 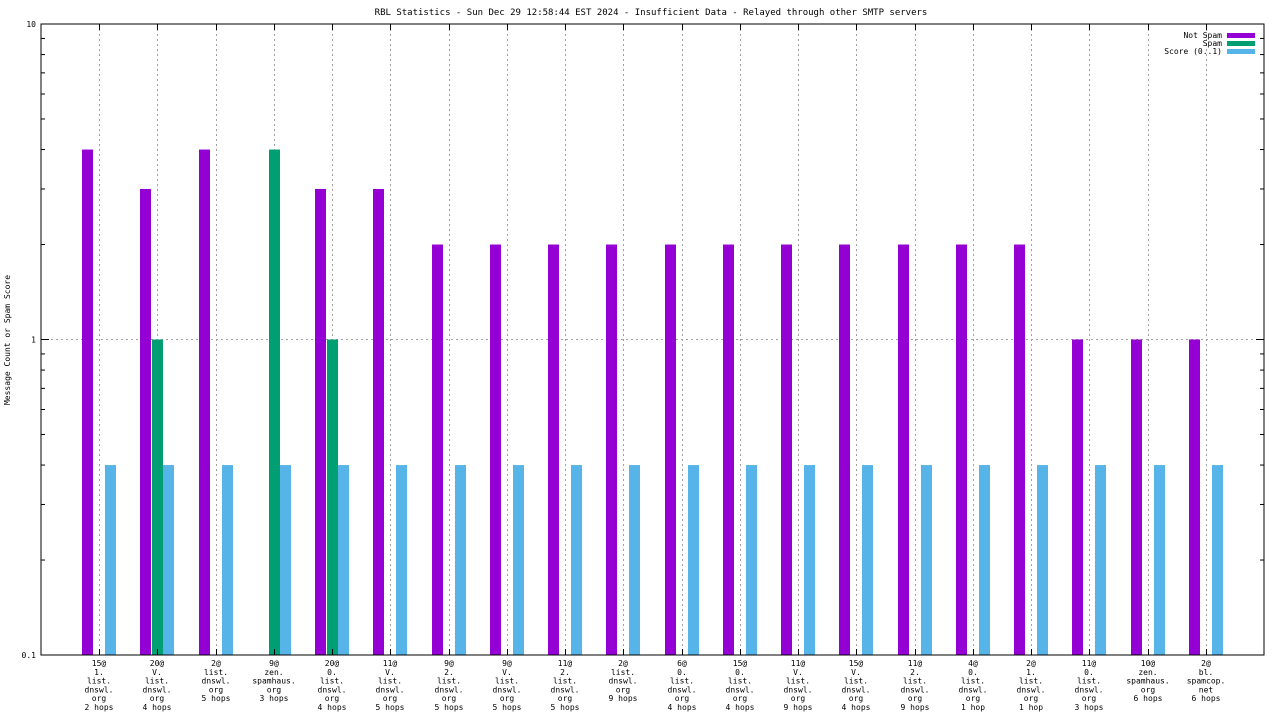 I want to click on legend-label: Spam, so click(x=1212, y=43).